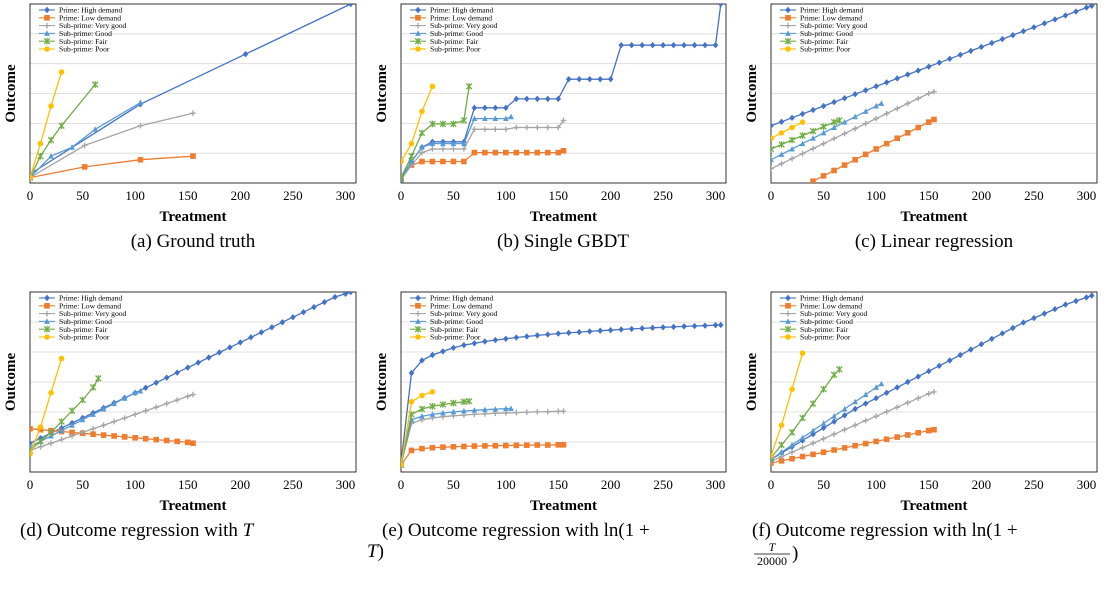  I want to click on panel-caption: (a) Ground truth, so click(193, 241).